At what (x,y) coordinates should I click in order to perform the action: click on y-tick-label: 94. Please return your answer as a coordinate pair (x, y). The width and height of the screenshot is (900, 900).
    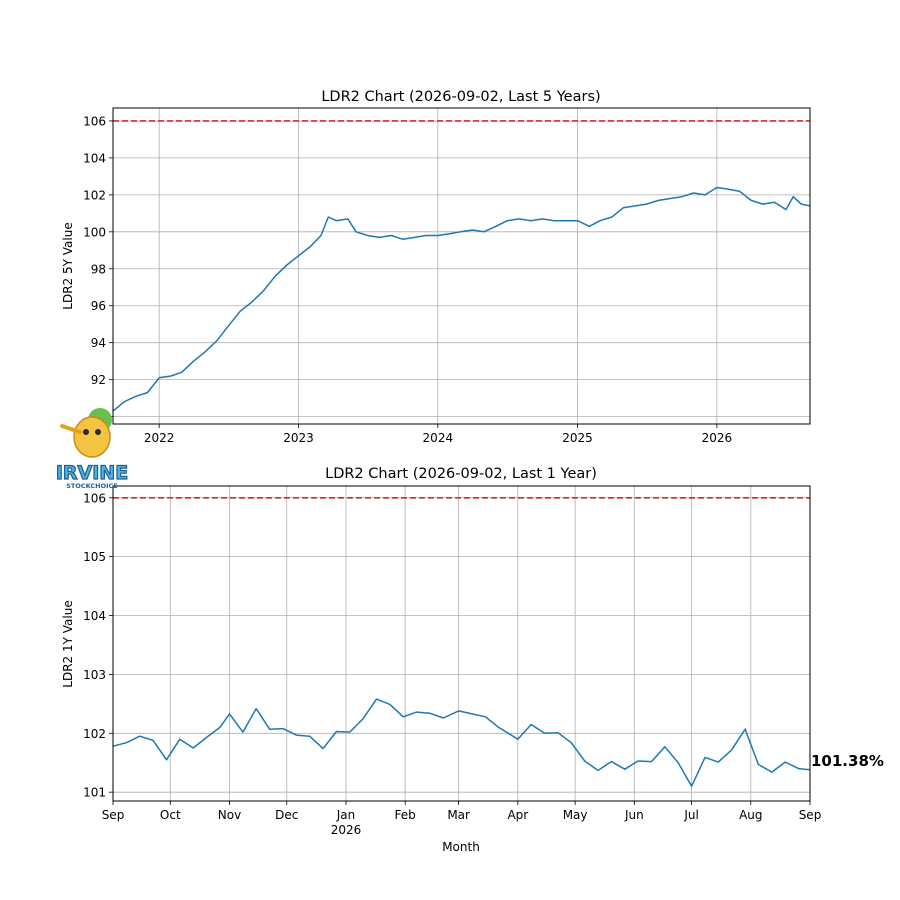
    Looking at the image, I should click on (98, 343).